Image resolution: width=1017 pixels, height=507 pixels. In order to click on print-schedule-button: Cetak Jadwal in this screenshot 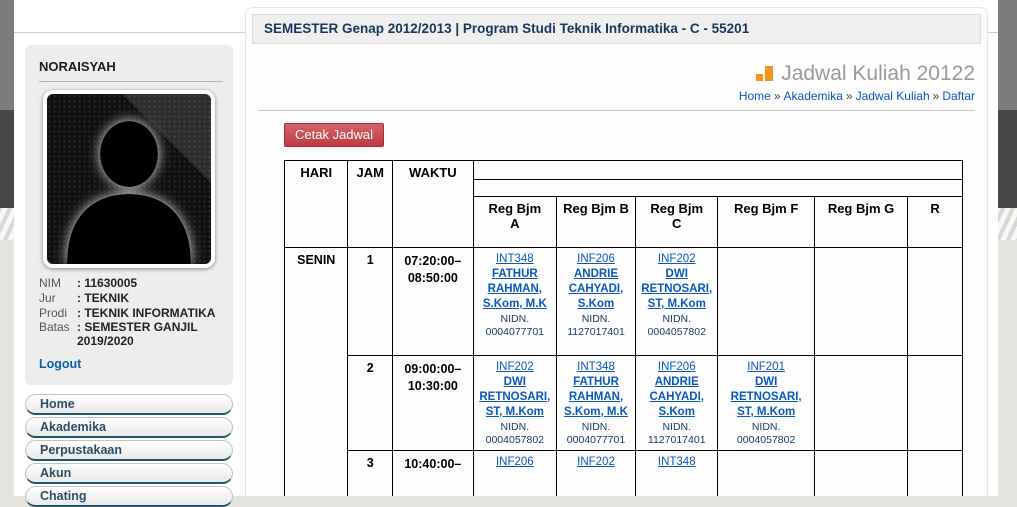, I will do `click(334, 135)`.